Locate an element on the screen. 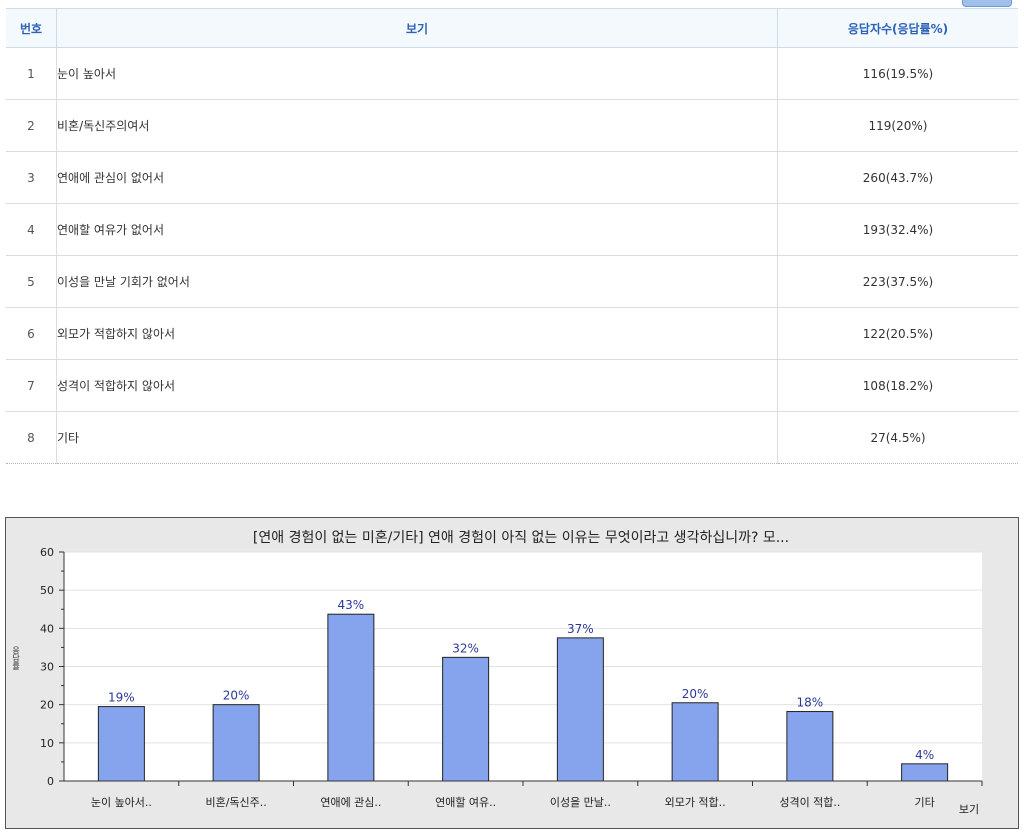 The width and height of the screenshot is (1024, 835). y-tick-label: 40 is located at coordinates (47, 628).